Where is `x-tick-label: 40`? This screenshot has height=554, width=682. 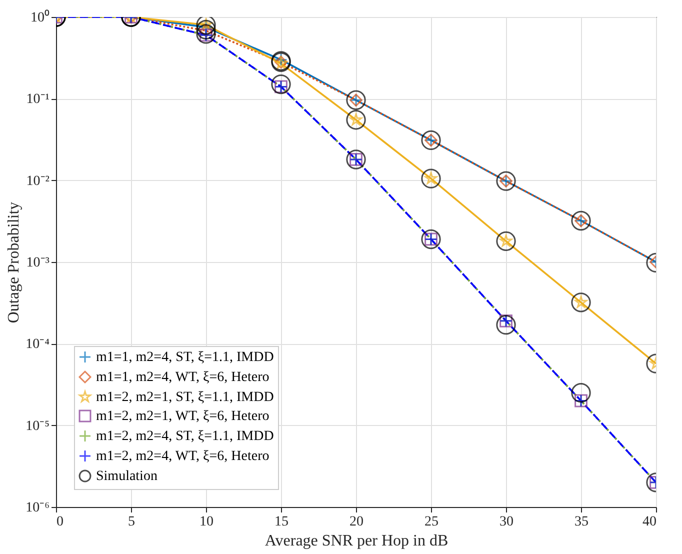 x-tick-label: 40 is located at coordinates (649, 522).